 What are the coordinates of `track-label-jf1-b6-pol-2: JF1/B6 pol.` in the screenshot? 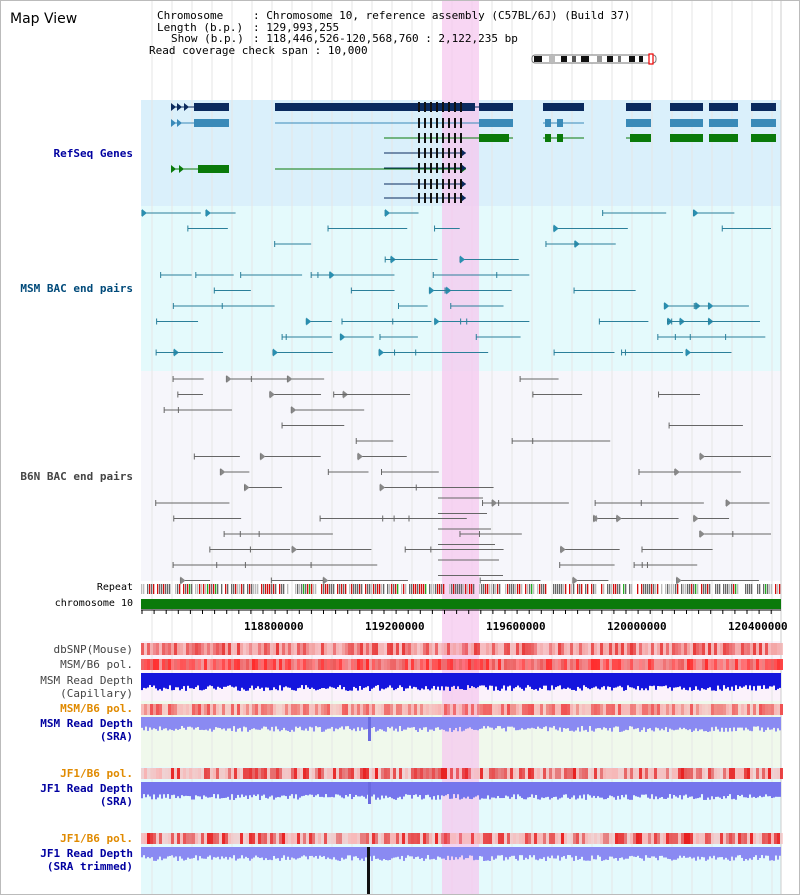 It's located at (96, 838).